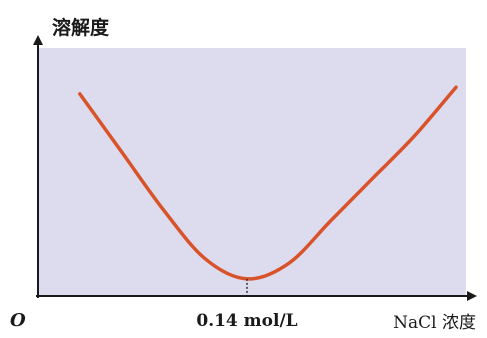 This screenshot has height=338, width=487. What do you see at coordinates (18, 320) in the screenshot?
I see `origin-label: O` at bounding box center [18, 320].